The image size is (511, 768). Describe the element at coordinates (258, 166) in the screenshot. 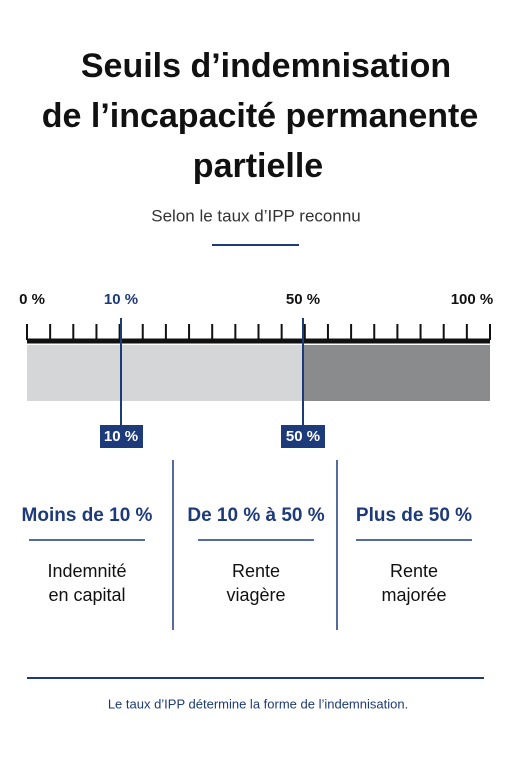

I see `title-line: partielle` at that location.